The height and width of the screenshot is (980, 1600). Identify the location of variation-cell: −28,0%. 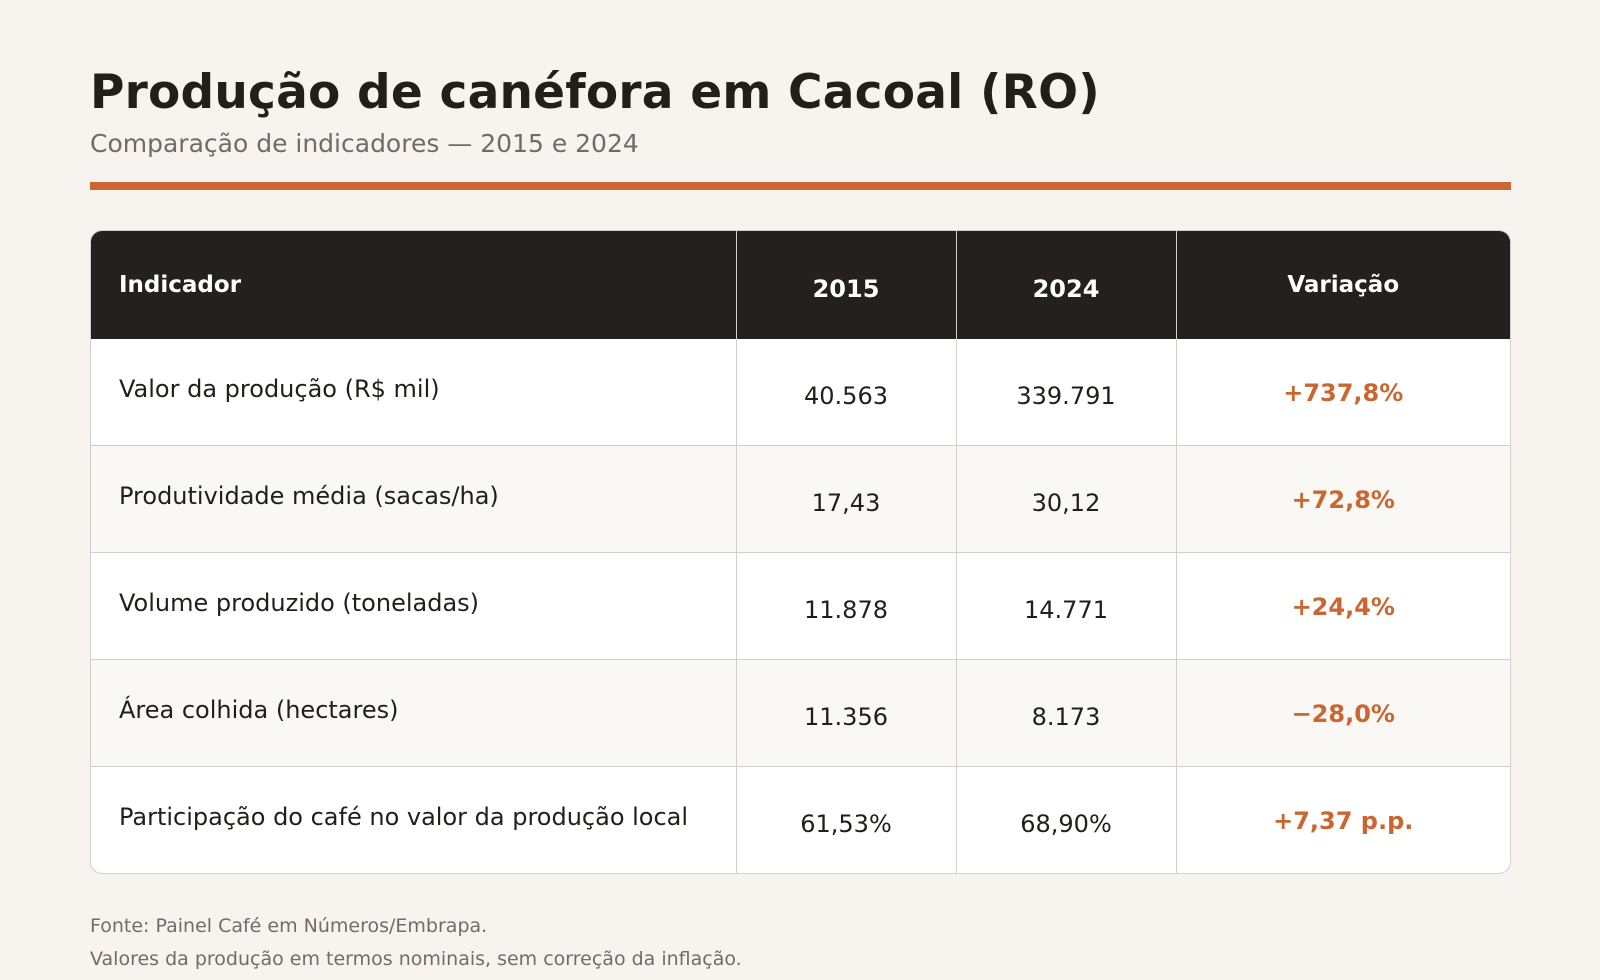
(1342, 713).